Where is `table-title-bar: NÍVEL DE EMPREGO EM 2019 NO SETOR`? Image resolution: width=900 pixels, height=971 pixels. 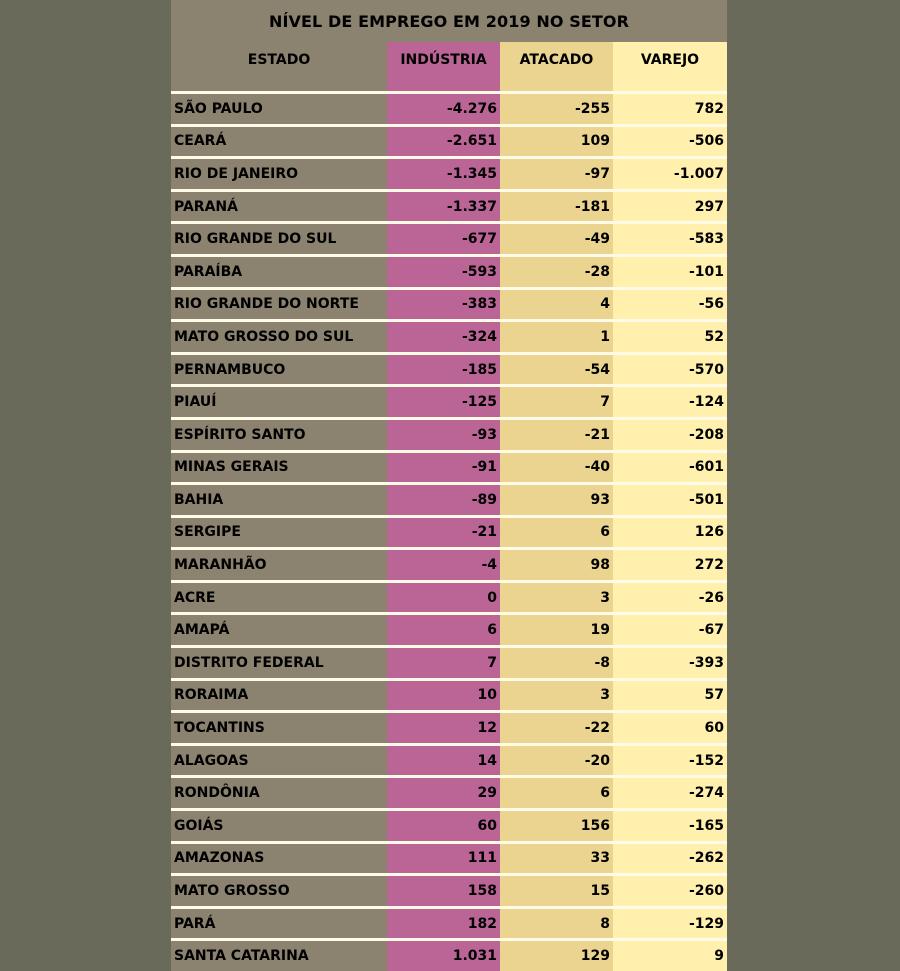
table-title-bar: NÍVEL DE EMPREGO EM 2019 NO SETOR is located at coordinates (449, 21).